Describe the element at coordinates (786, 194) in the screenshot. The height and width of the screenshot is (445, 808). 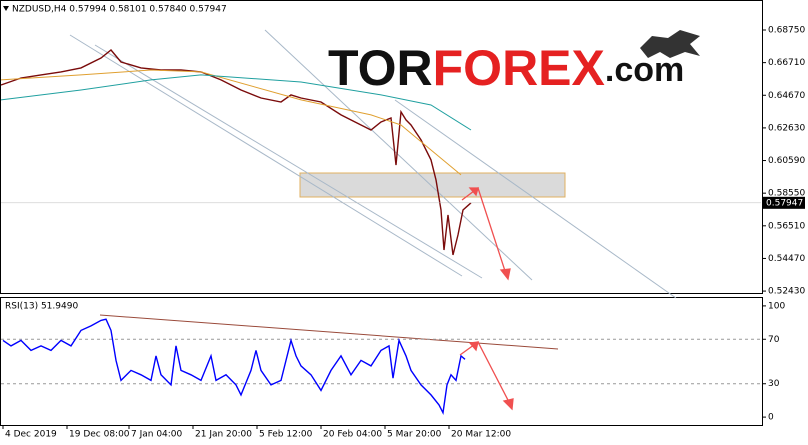
I see `y-tick-label: 0.58550` at that location.